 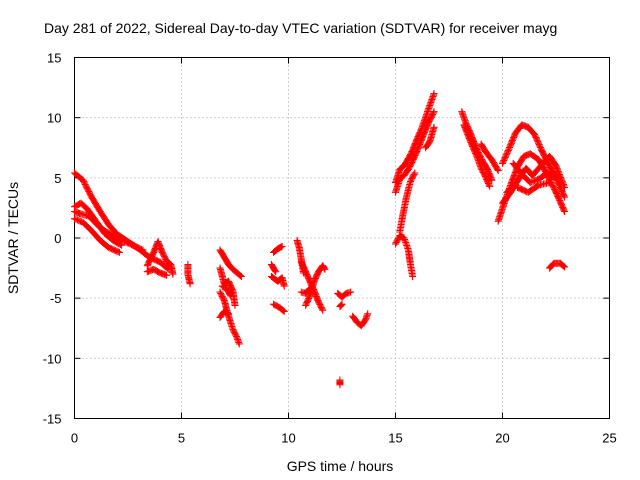 What do you see at coordinates (57, 178) in the screenshot?
I see `y-tick-label: 5` at bounding box center [57, 178].